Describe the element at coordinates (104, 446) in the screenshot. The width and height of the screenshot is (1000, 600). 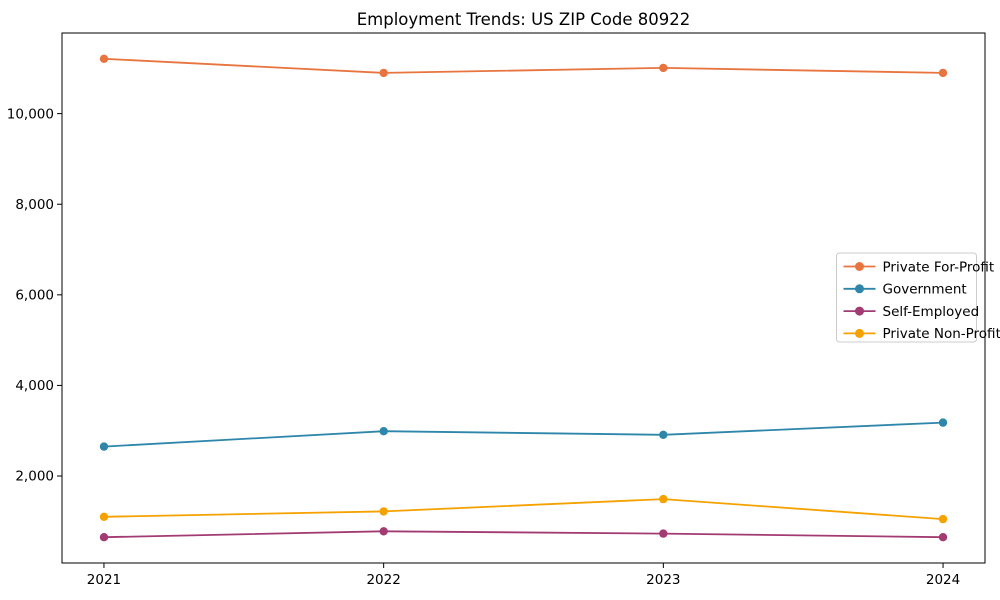
I see `data-point-government-2021` at that location.